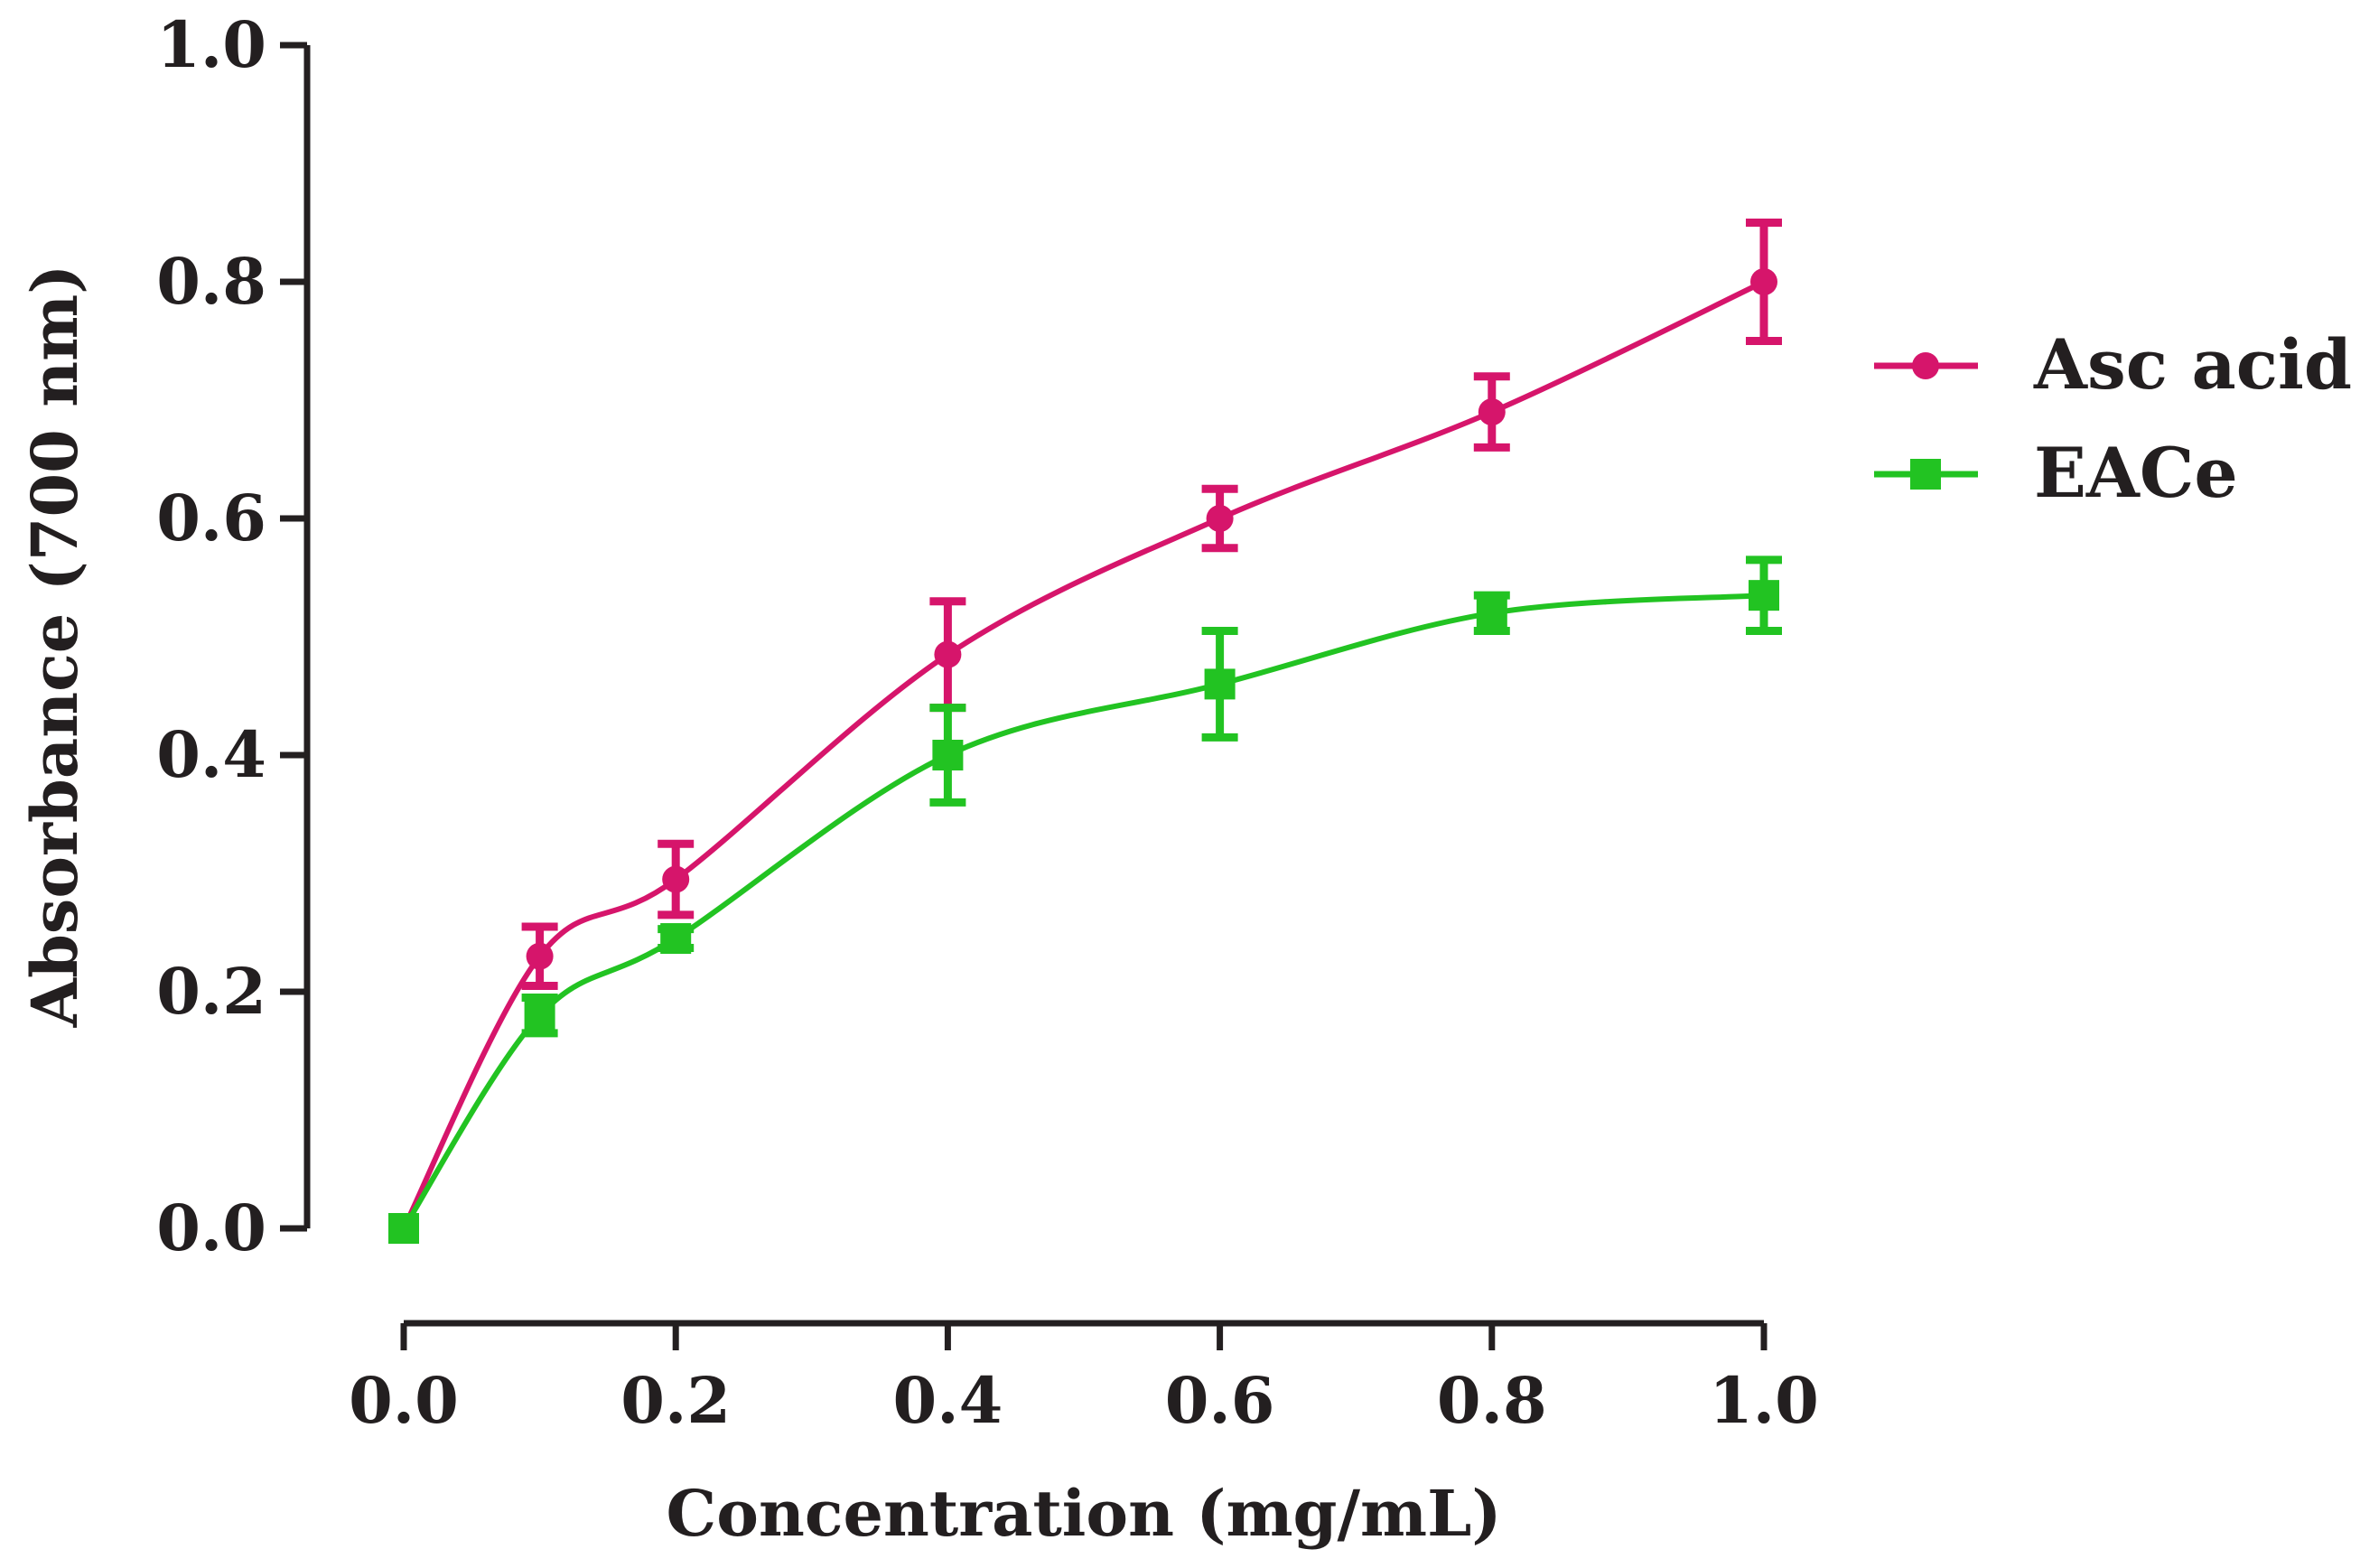  Describe the element at coordinates (2113, 418) in the screenshot. I see `legend: Asc acid EACe` at that location.